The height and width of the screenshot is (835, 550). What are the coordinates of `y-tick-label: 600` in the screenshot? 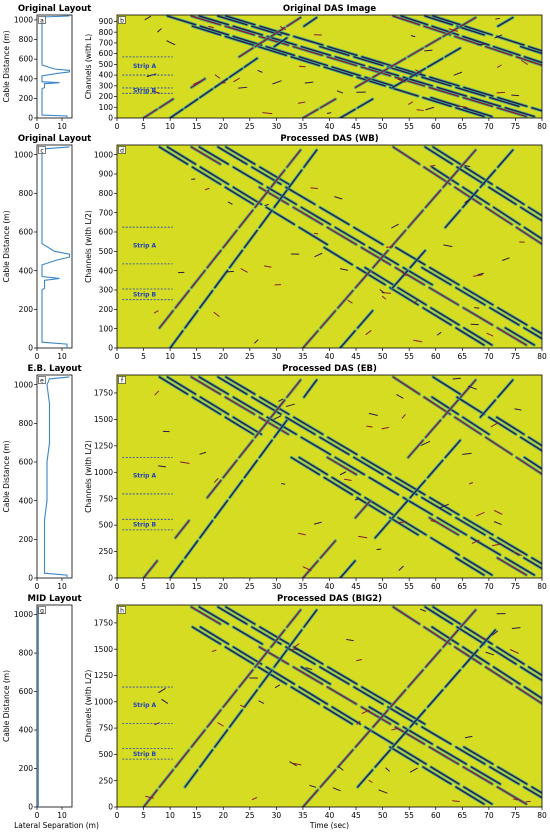 It's located at (106, 53).